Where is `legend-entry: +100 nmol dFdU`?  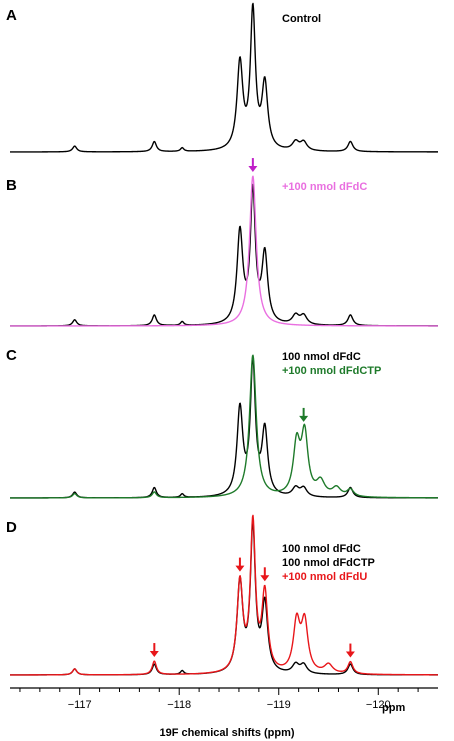
legend-entry: +100 nmol dFdU is located at coordinates (324, 577).